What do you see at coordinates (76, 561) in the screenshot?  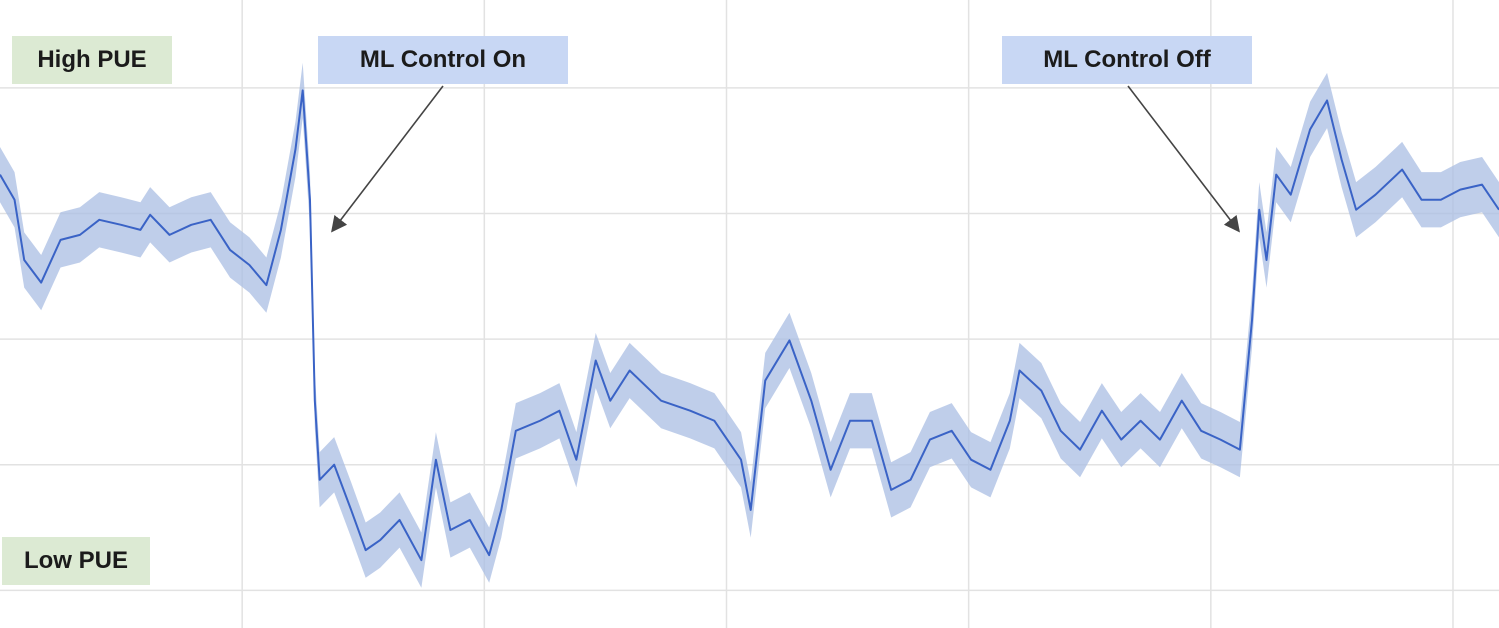 I see `annotation: Low PUE` at bounding box center [76, 561].